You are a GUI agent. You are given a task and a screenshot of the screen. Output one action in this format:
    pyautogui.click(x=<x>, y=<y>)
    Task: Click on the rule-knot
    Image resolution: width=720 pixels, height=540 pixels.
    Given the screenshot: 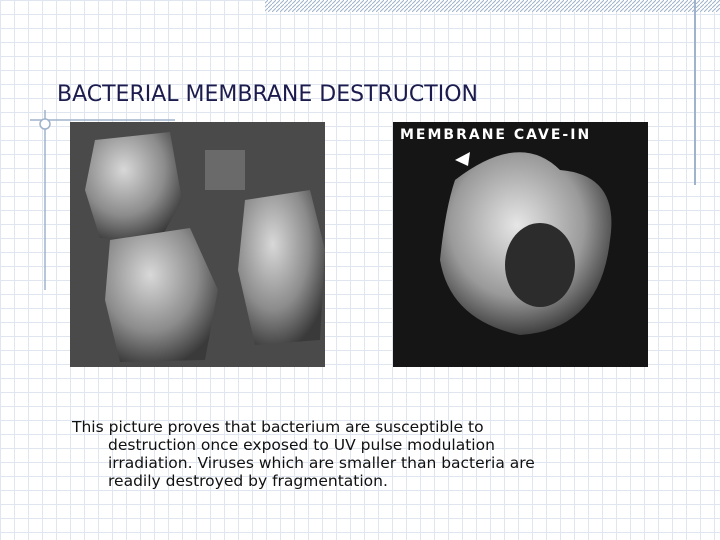 What is the action you would take?
    pyautogui.click(x=45, y=124)
    